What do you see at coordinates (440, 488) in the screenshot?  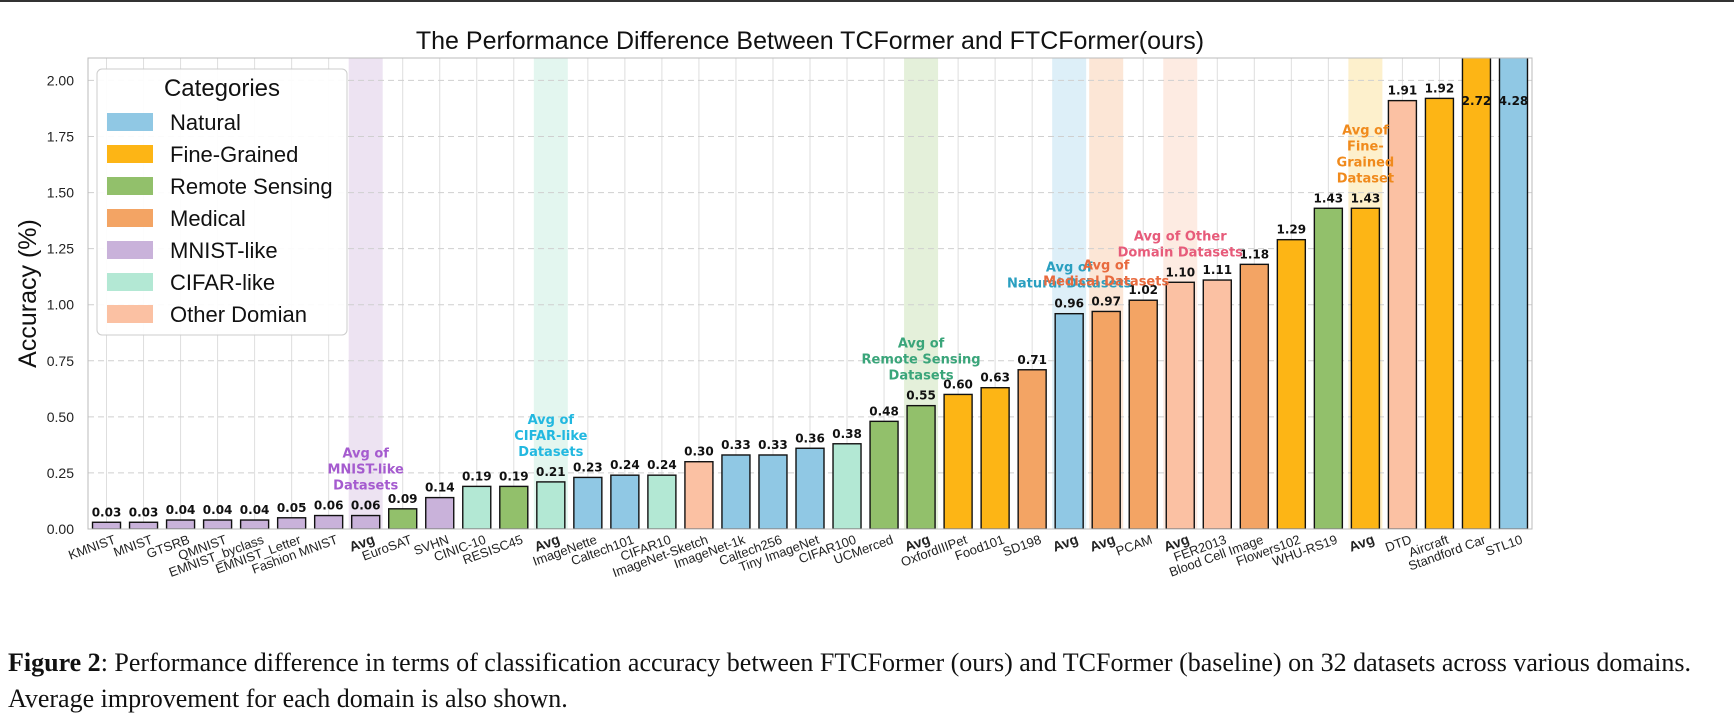 I see `bar-value-label: 0.14` at bounding box center [440, 488].